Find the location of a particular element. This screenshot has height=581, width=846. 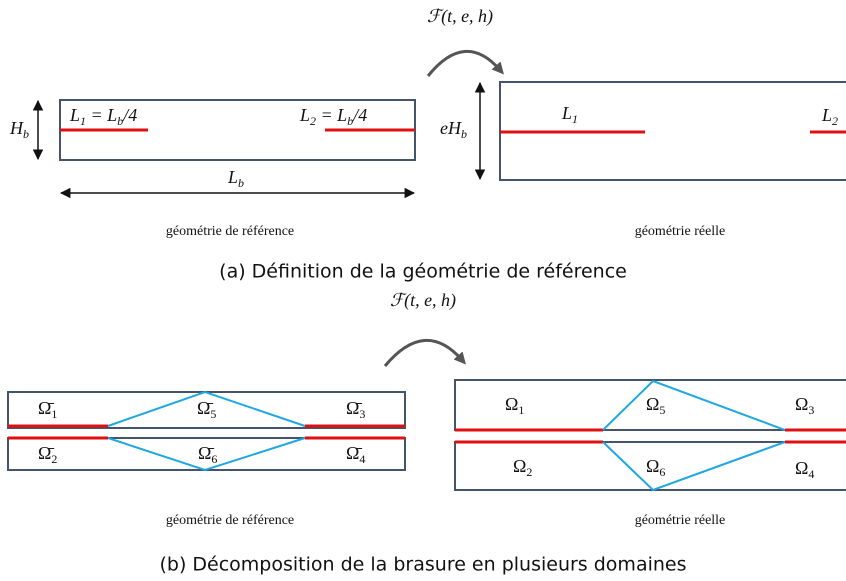

math-label: Ω4 is located at coordinates (804, 469).